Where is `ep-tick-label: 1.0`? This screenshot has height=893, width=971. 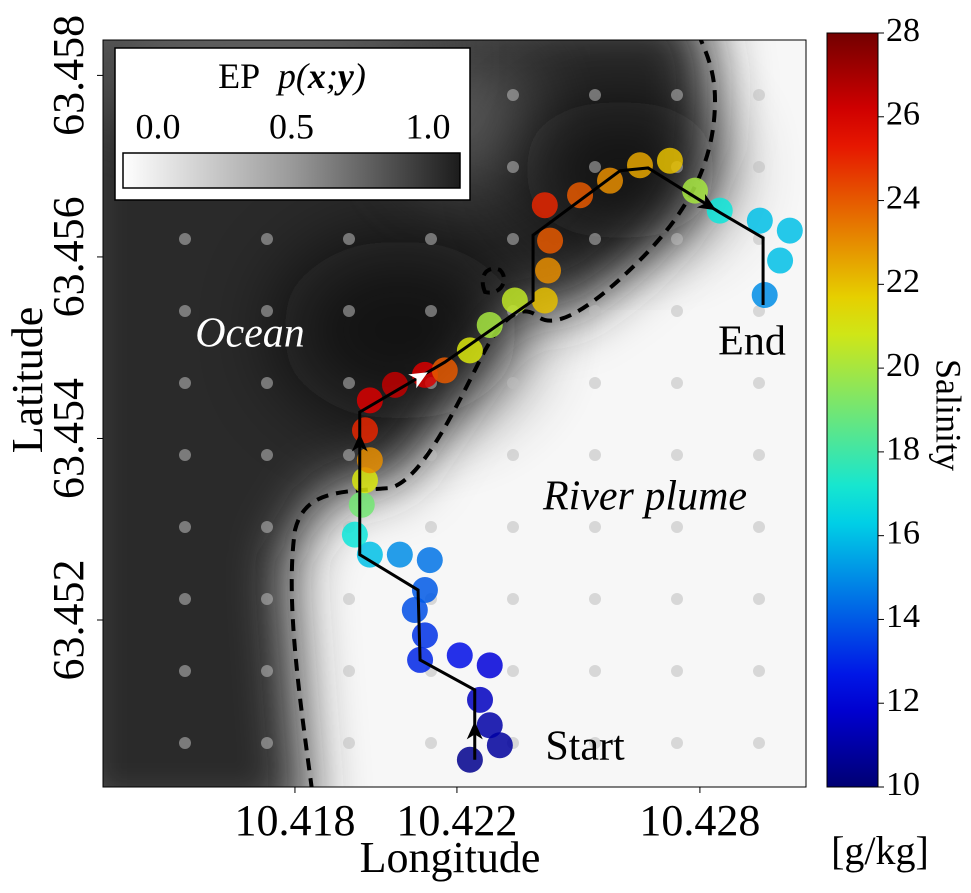
ep-tick-label: 1.0 is located at coordinates (428, 126).